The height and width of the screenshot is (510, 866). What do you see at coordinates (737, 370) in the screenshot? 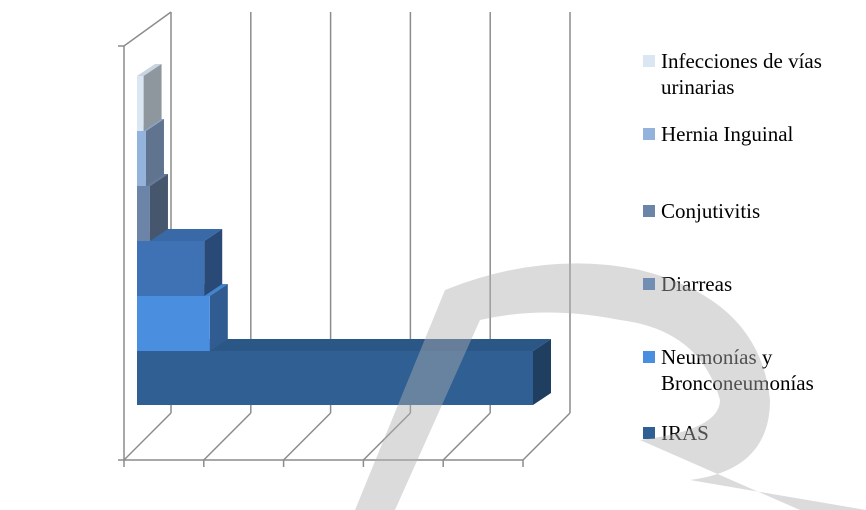
I see `legend-label: Neumonías y Bronconeumonías` at bounding box center [737, 370].